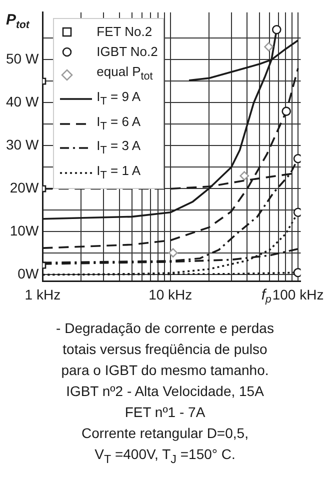 Image resolution: width=330 pixels, height=493 pixels. Describe the element at coordinates (165, 370) in the screenshot. I see `text: para o IGBT do mesmo tamanho.` at that location.